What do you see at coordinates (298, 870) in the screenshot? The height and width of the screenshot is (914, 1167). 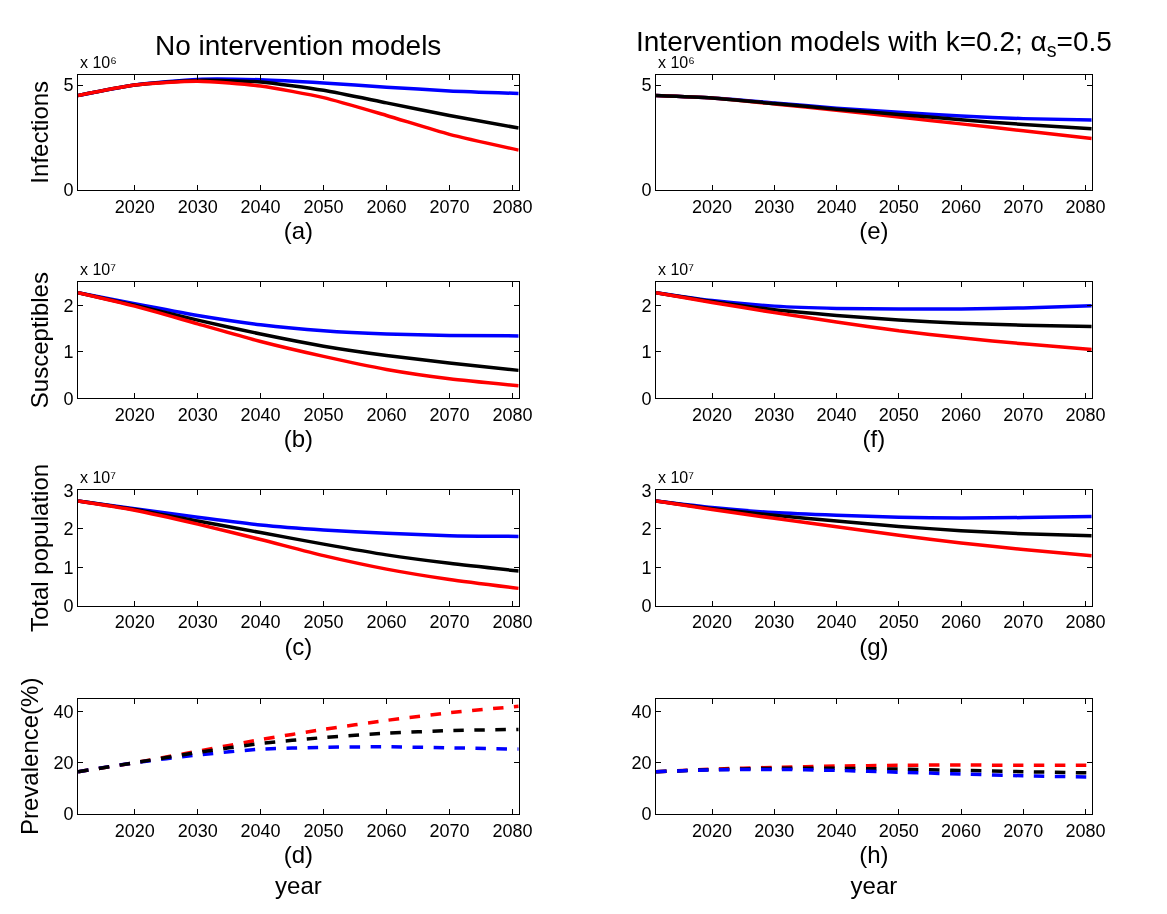 I see `x-axis-title: (d) year` at bounding box center [298, 870].